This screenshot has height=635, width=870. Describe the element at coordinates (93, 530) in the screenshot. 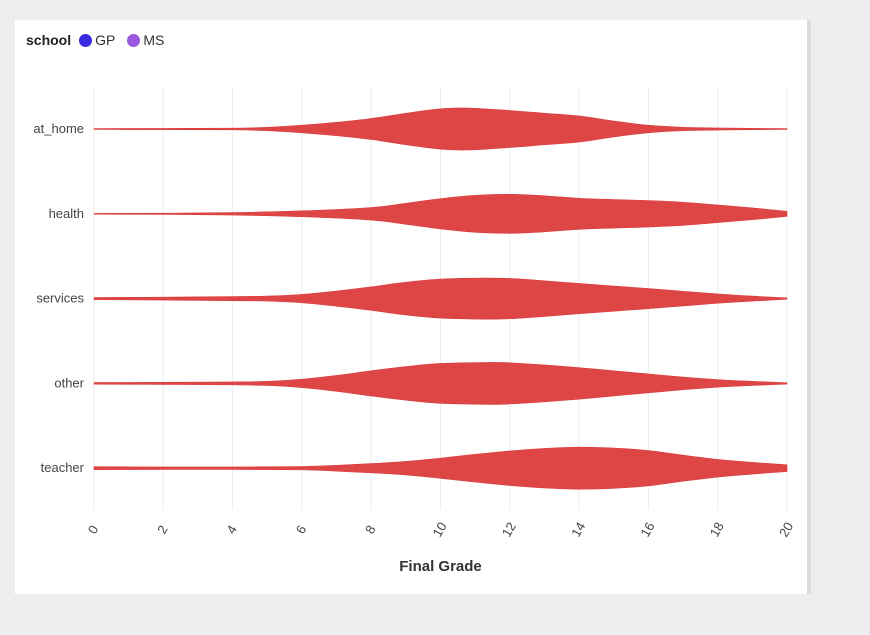

I see `x-tick-label: 0` at that location.